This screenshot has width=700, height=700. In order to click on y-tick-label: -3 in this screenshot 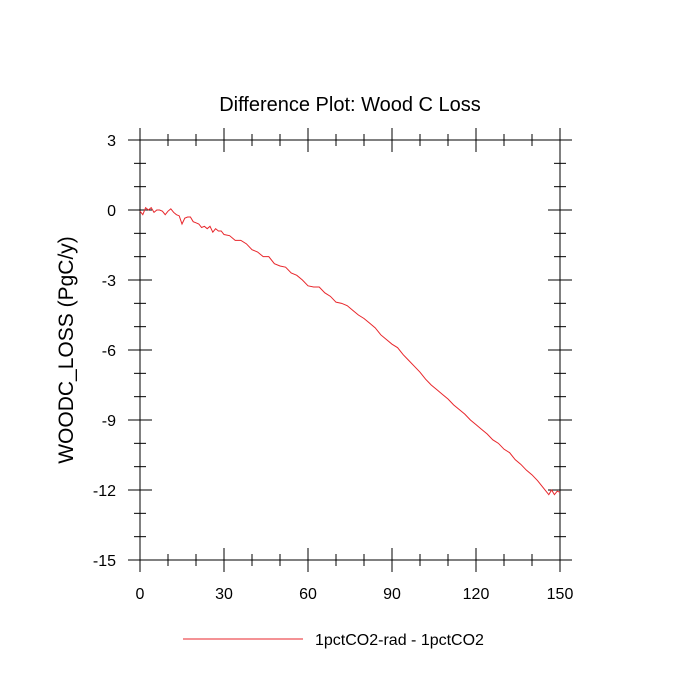, I will do `click(109, 281)`.